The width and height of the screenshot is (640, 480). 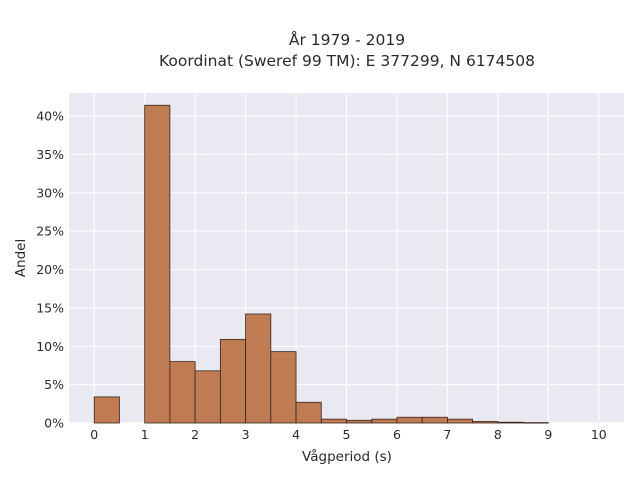 I want to click on x-axis-label: Vågperiod (s), so click(x=347, y=456).